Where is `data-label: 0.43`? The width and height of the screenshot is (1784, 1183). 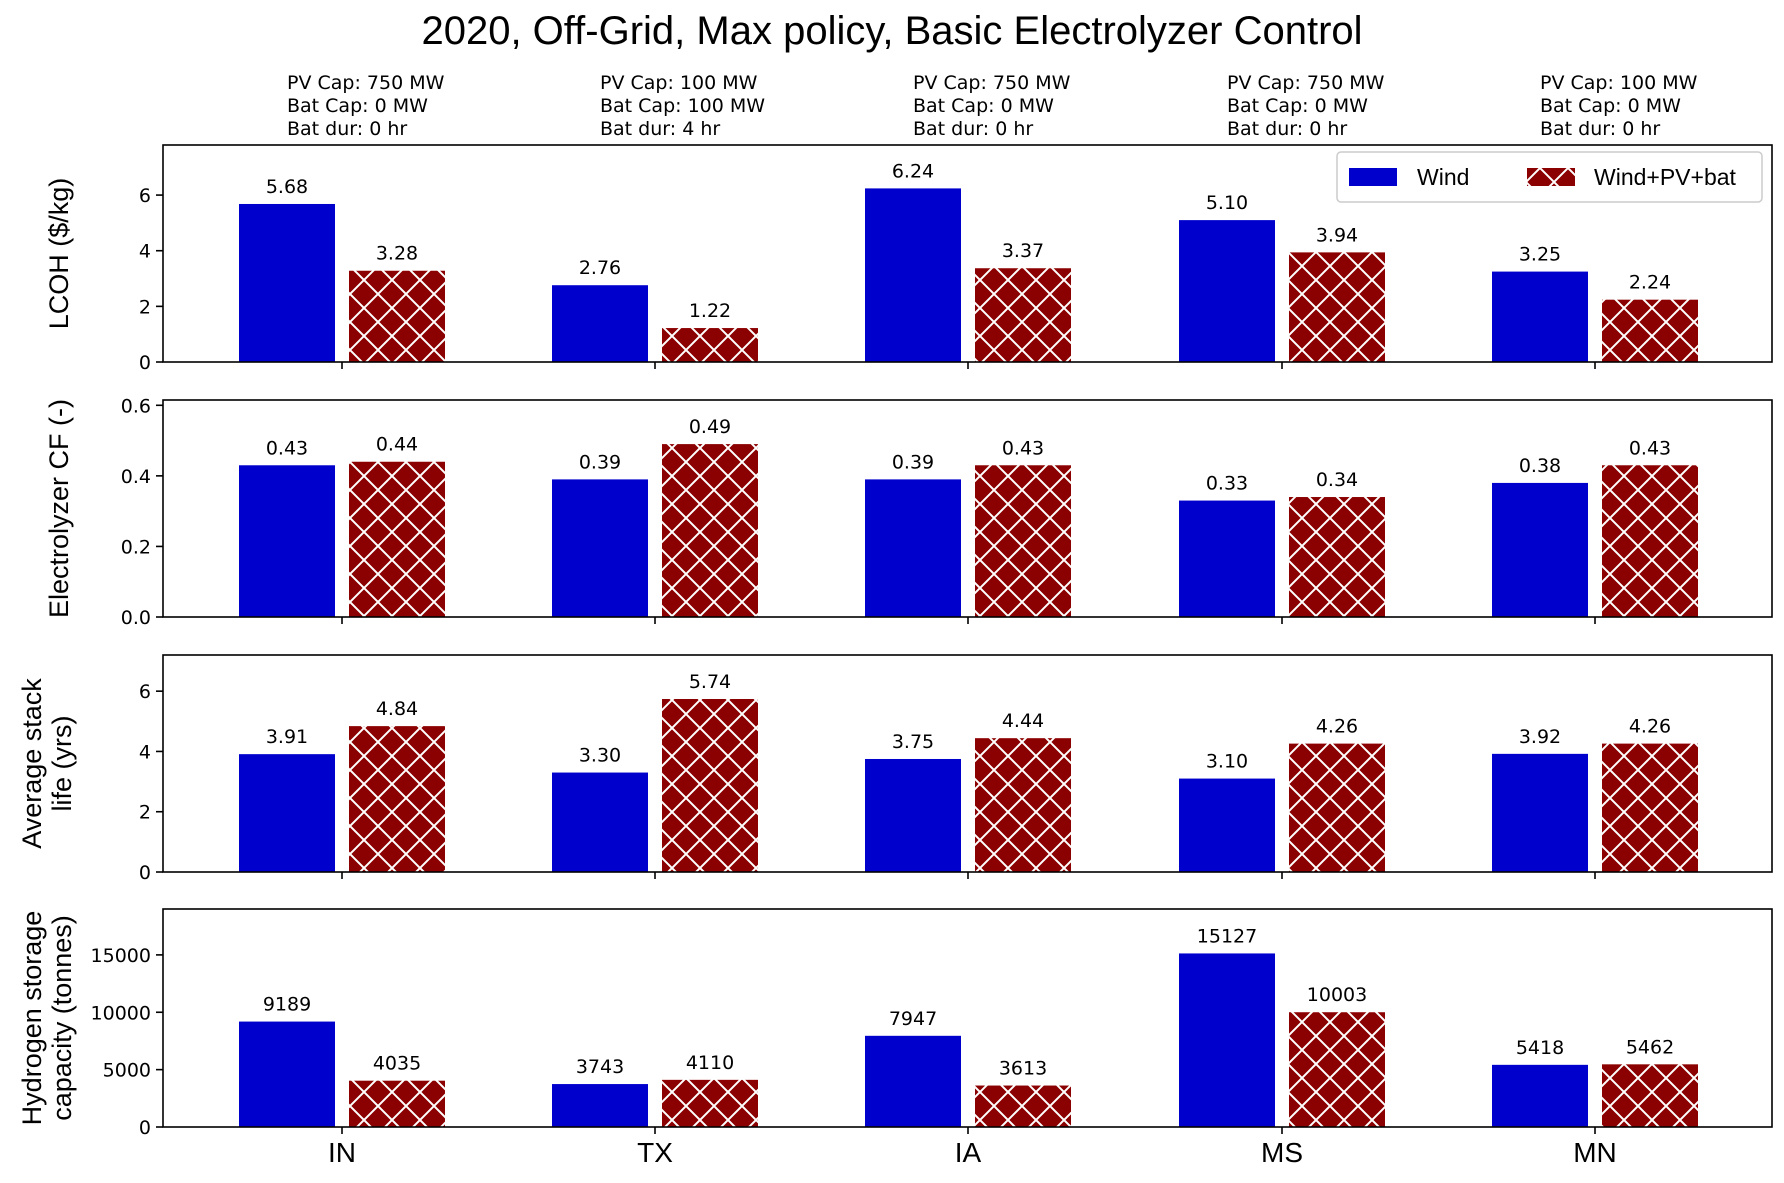 data-label: 0.43 is located at coordinates (287, 448).